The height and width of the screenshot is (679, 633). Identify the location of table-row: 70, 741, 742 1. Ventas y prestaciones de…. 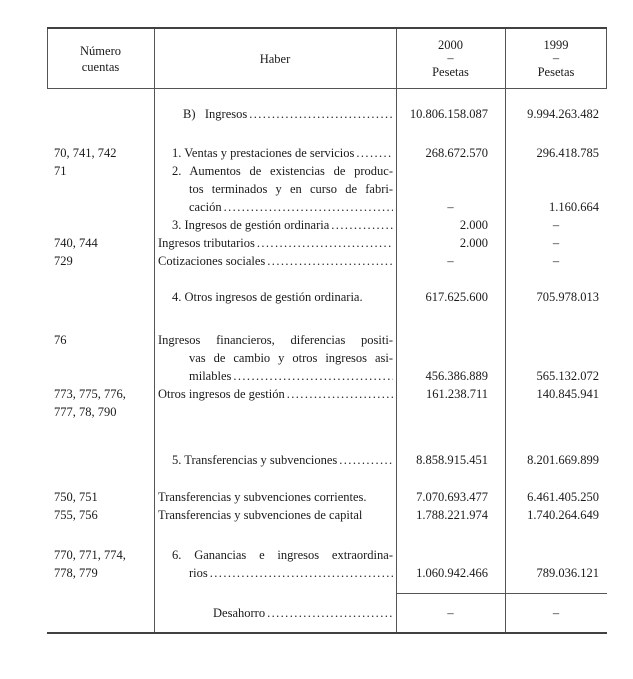
(327, 153).